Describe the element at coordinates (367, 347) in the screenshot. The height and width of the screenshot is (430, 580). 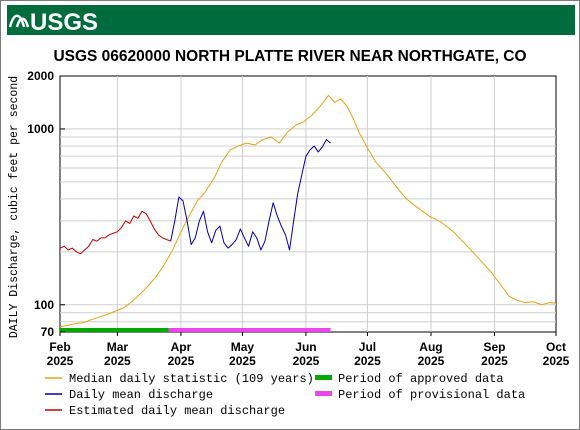
I see `x-tick-month: Jul` at that location.